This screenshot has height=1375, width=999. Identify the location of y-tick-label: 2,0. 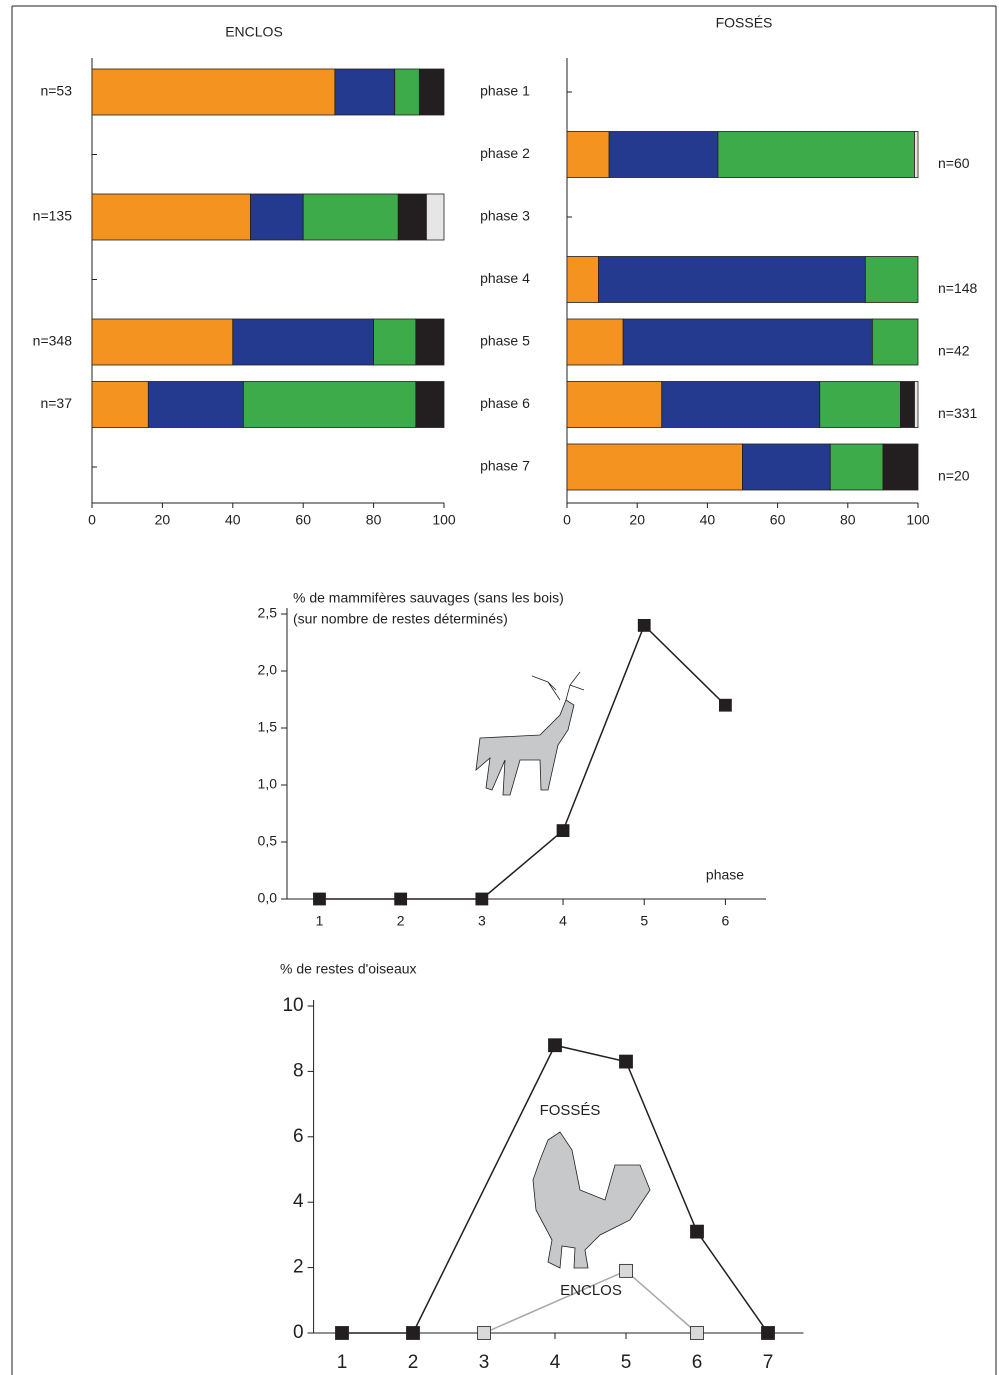
(268, 670).